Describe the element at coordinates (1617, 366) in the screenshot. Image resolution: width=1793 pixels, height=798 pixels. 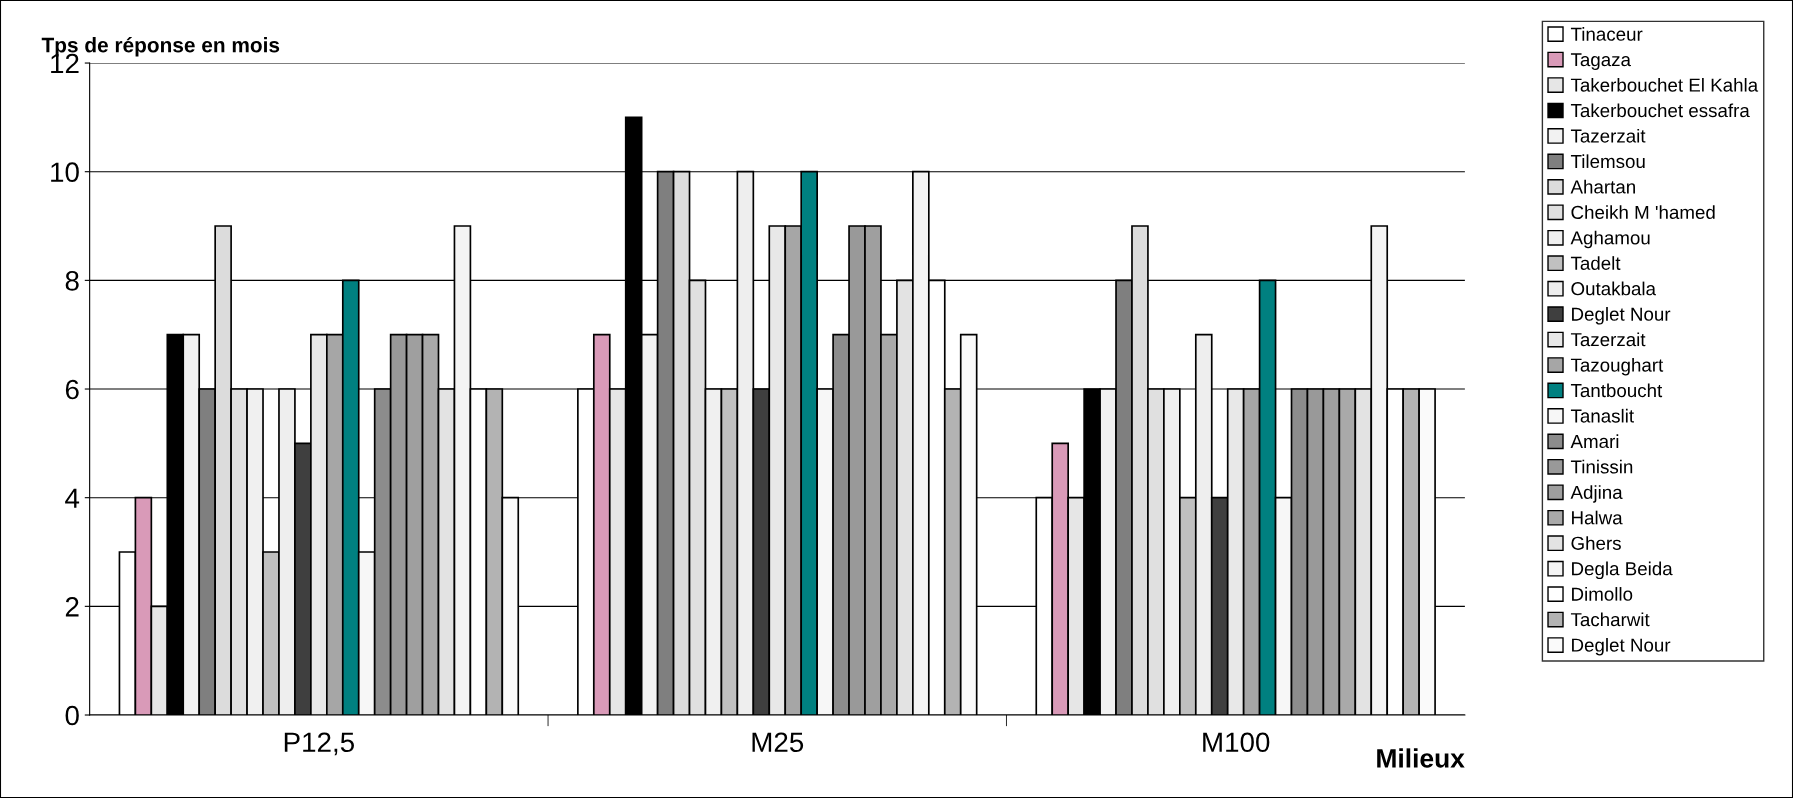
I see `legend-label: Tazoughart` at that location.